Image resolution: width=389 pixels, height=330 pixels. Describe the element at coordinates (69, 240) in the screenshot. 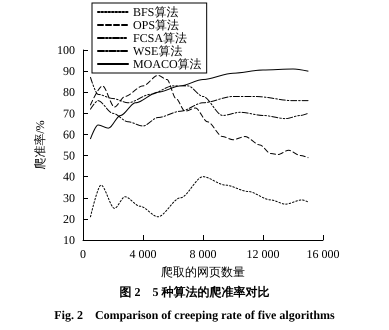

I see `y-tick-label: 10` at that location.